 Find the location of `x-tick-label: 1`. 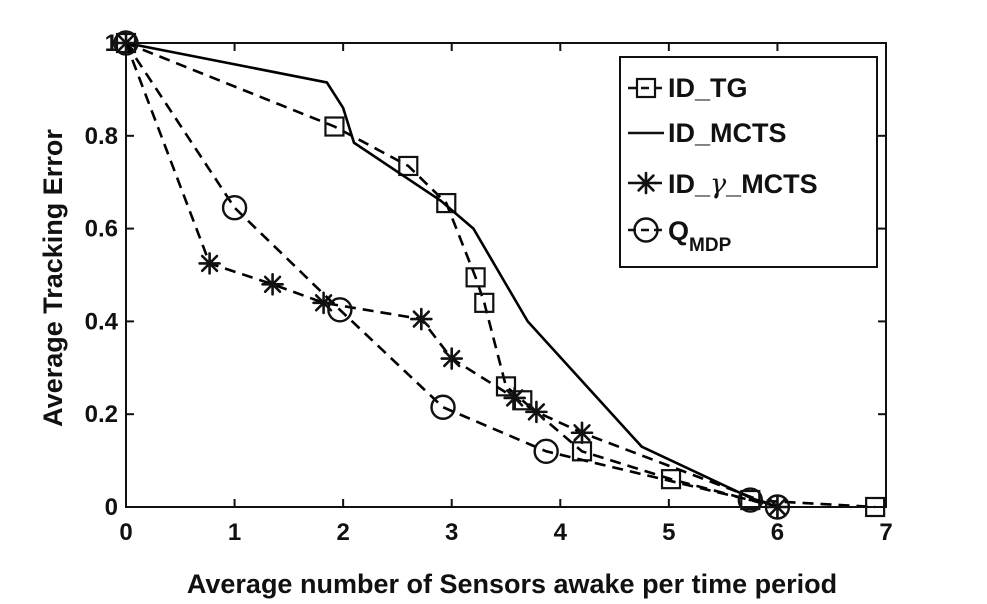

x-tick-label: 1 is located at coordinates (234, 532).